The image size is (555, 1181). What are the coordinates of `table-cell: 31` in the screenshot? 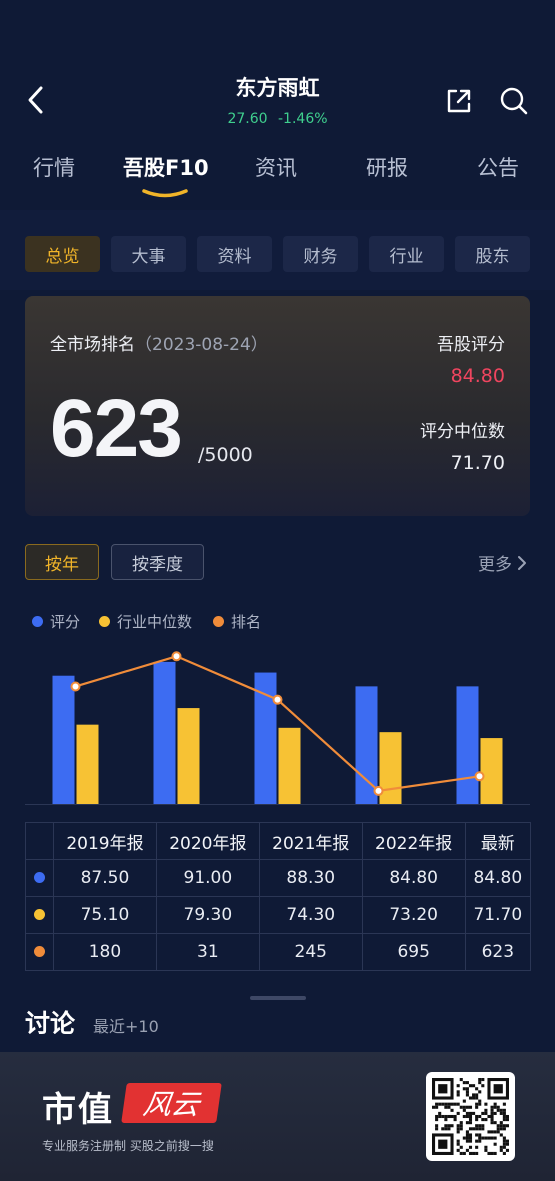 It's located at (207, 952).